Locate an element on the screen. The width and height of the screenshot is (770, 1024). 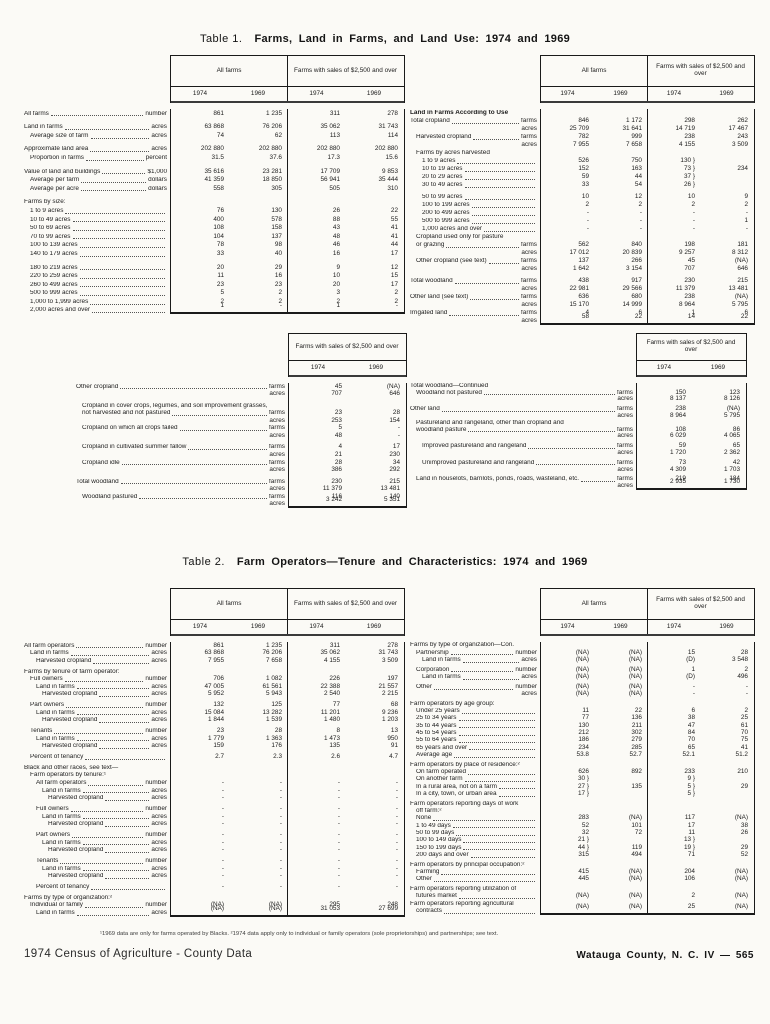
cell-value: 98 is located at coordinates (278, 245).